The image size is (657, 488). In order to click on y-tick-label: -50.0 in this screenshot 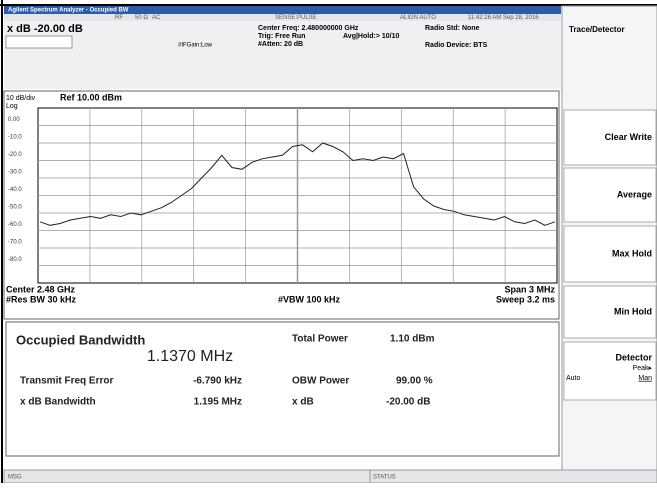, I will do `click(15, 208)`.